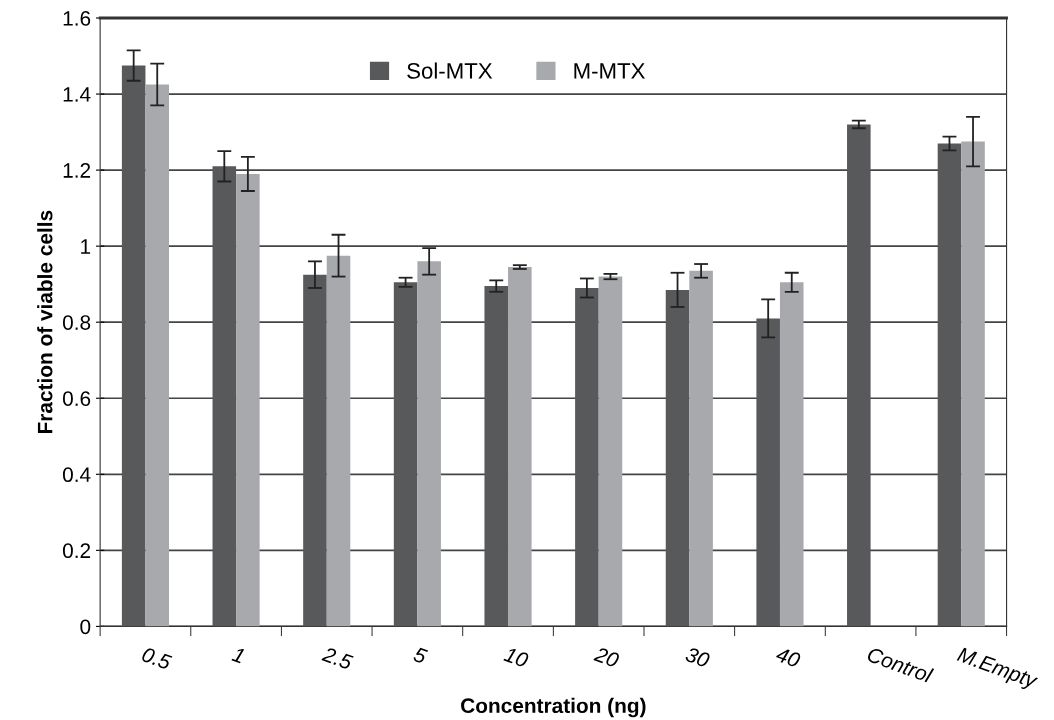 The width and height of the screenshot is (1054, 720). What do you see at coordinates (450, 70) in the screenshot?
I see `legend-label: Sol-MTX` at bounding box center [450, 70].